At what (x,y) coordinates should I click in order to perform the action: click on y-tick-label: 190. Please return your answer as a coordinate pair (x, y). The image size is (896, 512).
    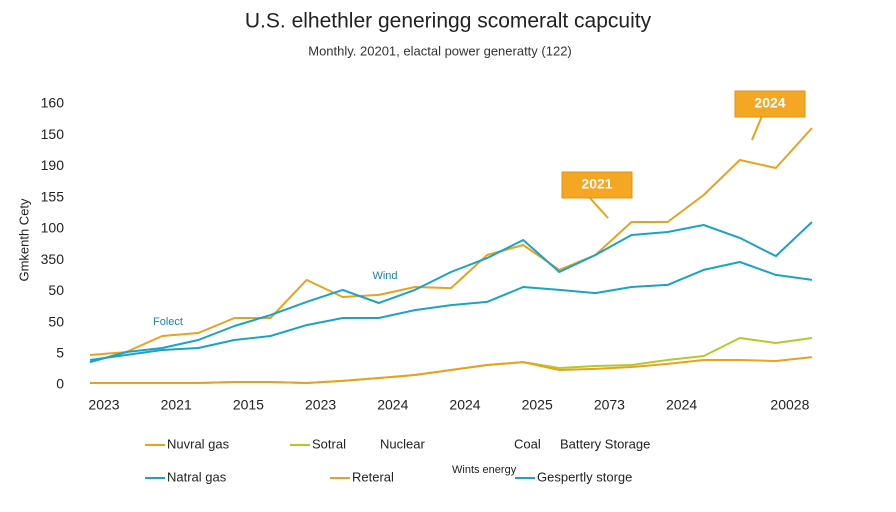
    Looking at the image, I should click on (53, 165).